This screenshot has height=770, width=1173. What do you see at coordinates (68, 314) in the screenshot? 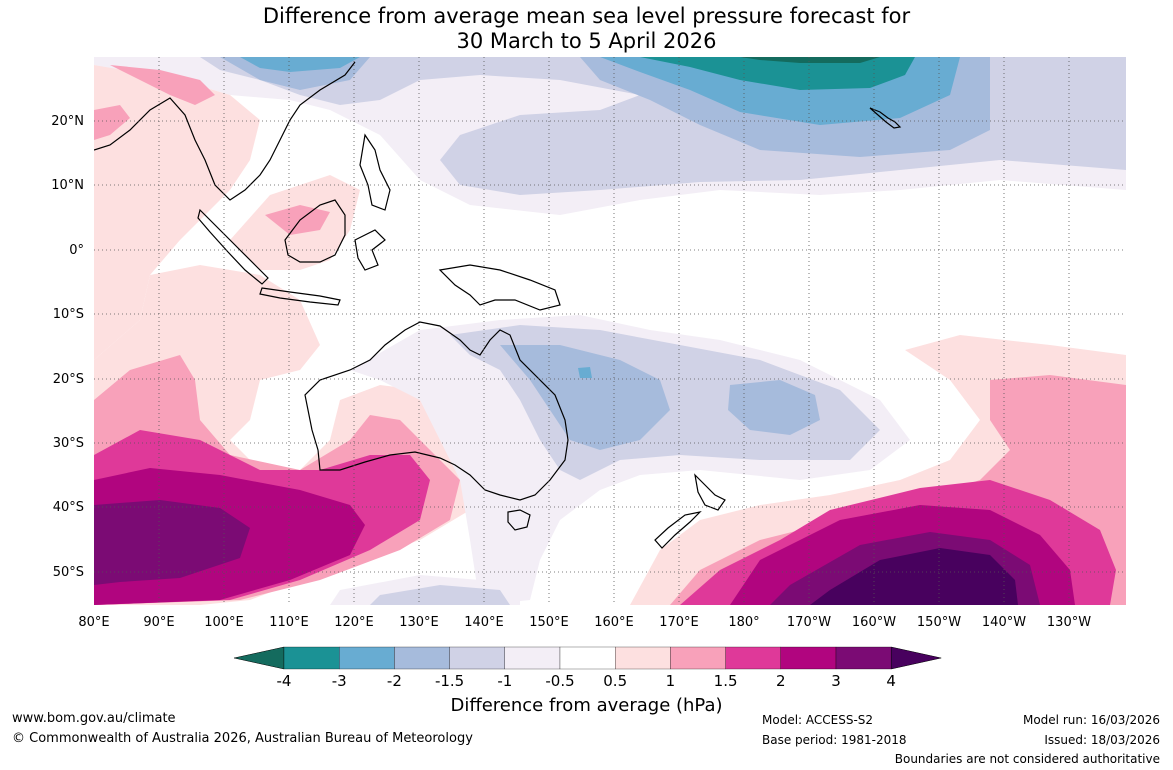
I see `lat-tick-label: 10°S` at bounding box center [68, 314].